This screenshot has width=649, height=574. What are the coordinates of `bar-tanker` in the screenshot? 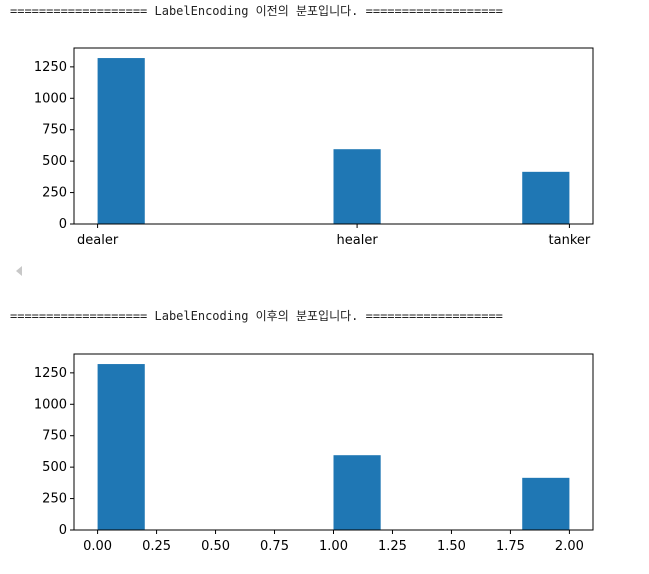 It's located at (546, 197).